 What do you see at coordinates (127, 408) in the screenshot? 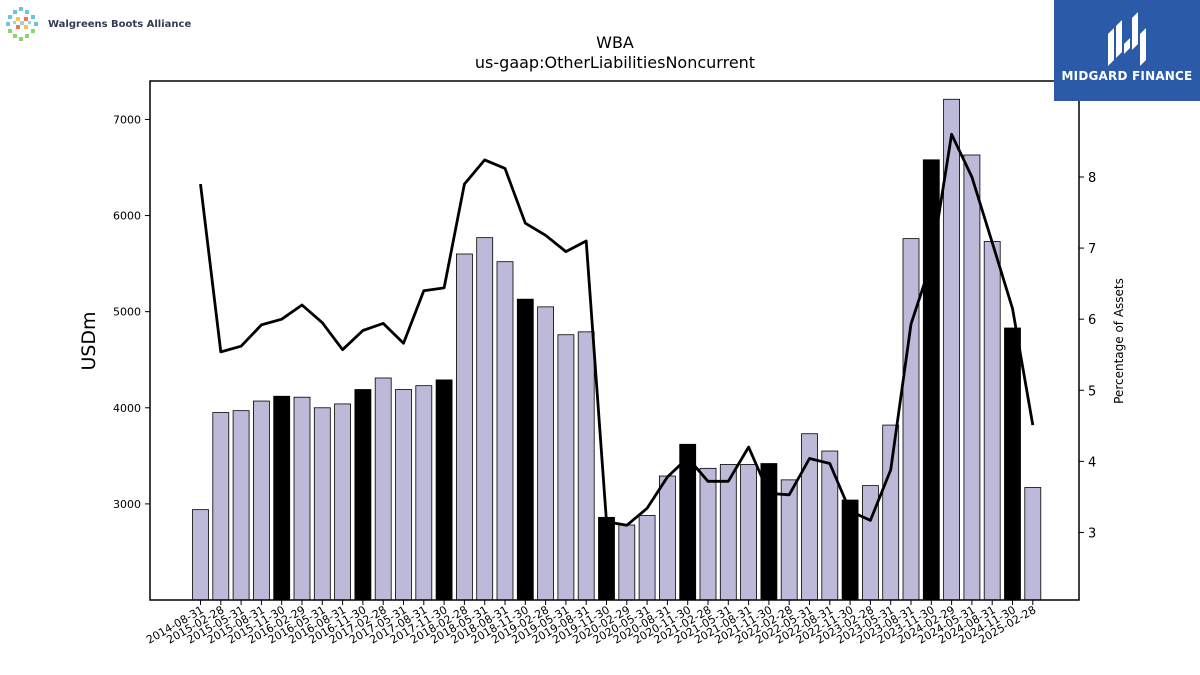
I see `y-tick-label: 4000` at bounding box center [127, 408].